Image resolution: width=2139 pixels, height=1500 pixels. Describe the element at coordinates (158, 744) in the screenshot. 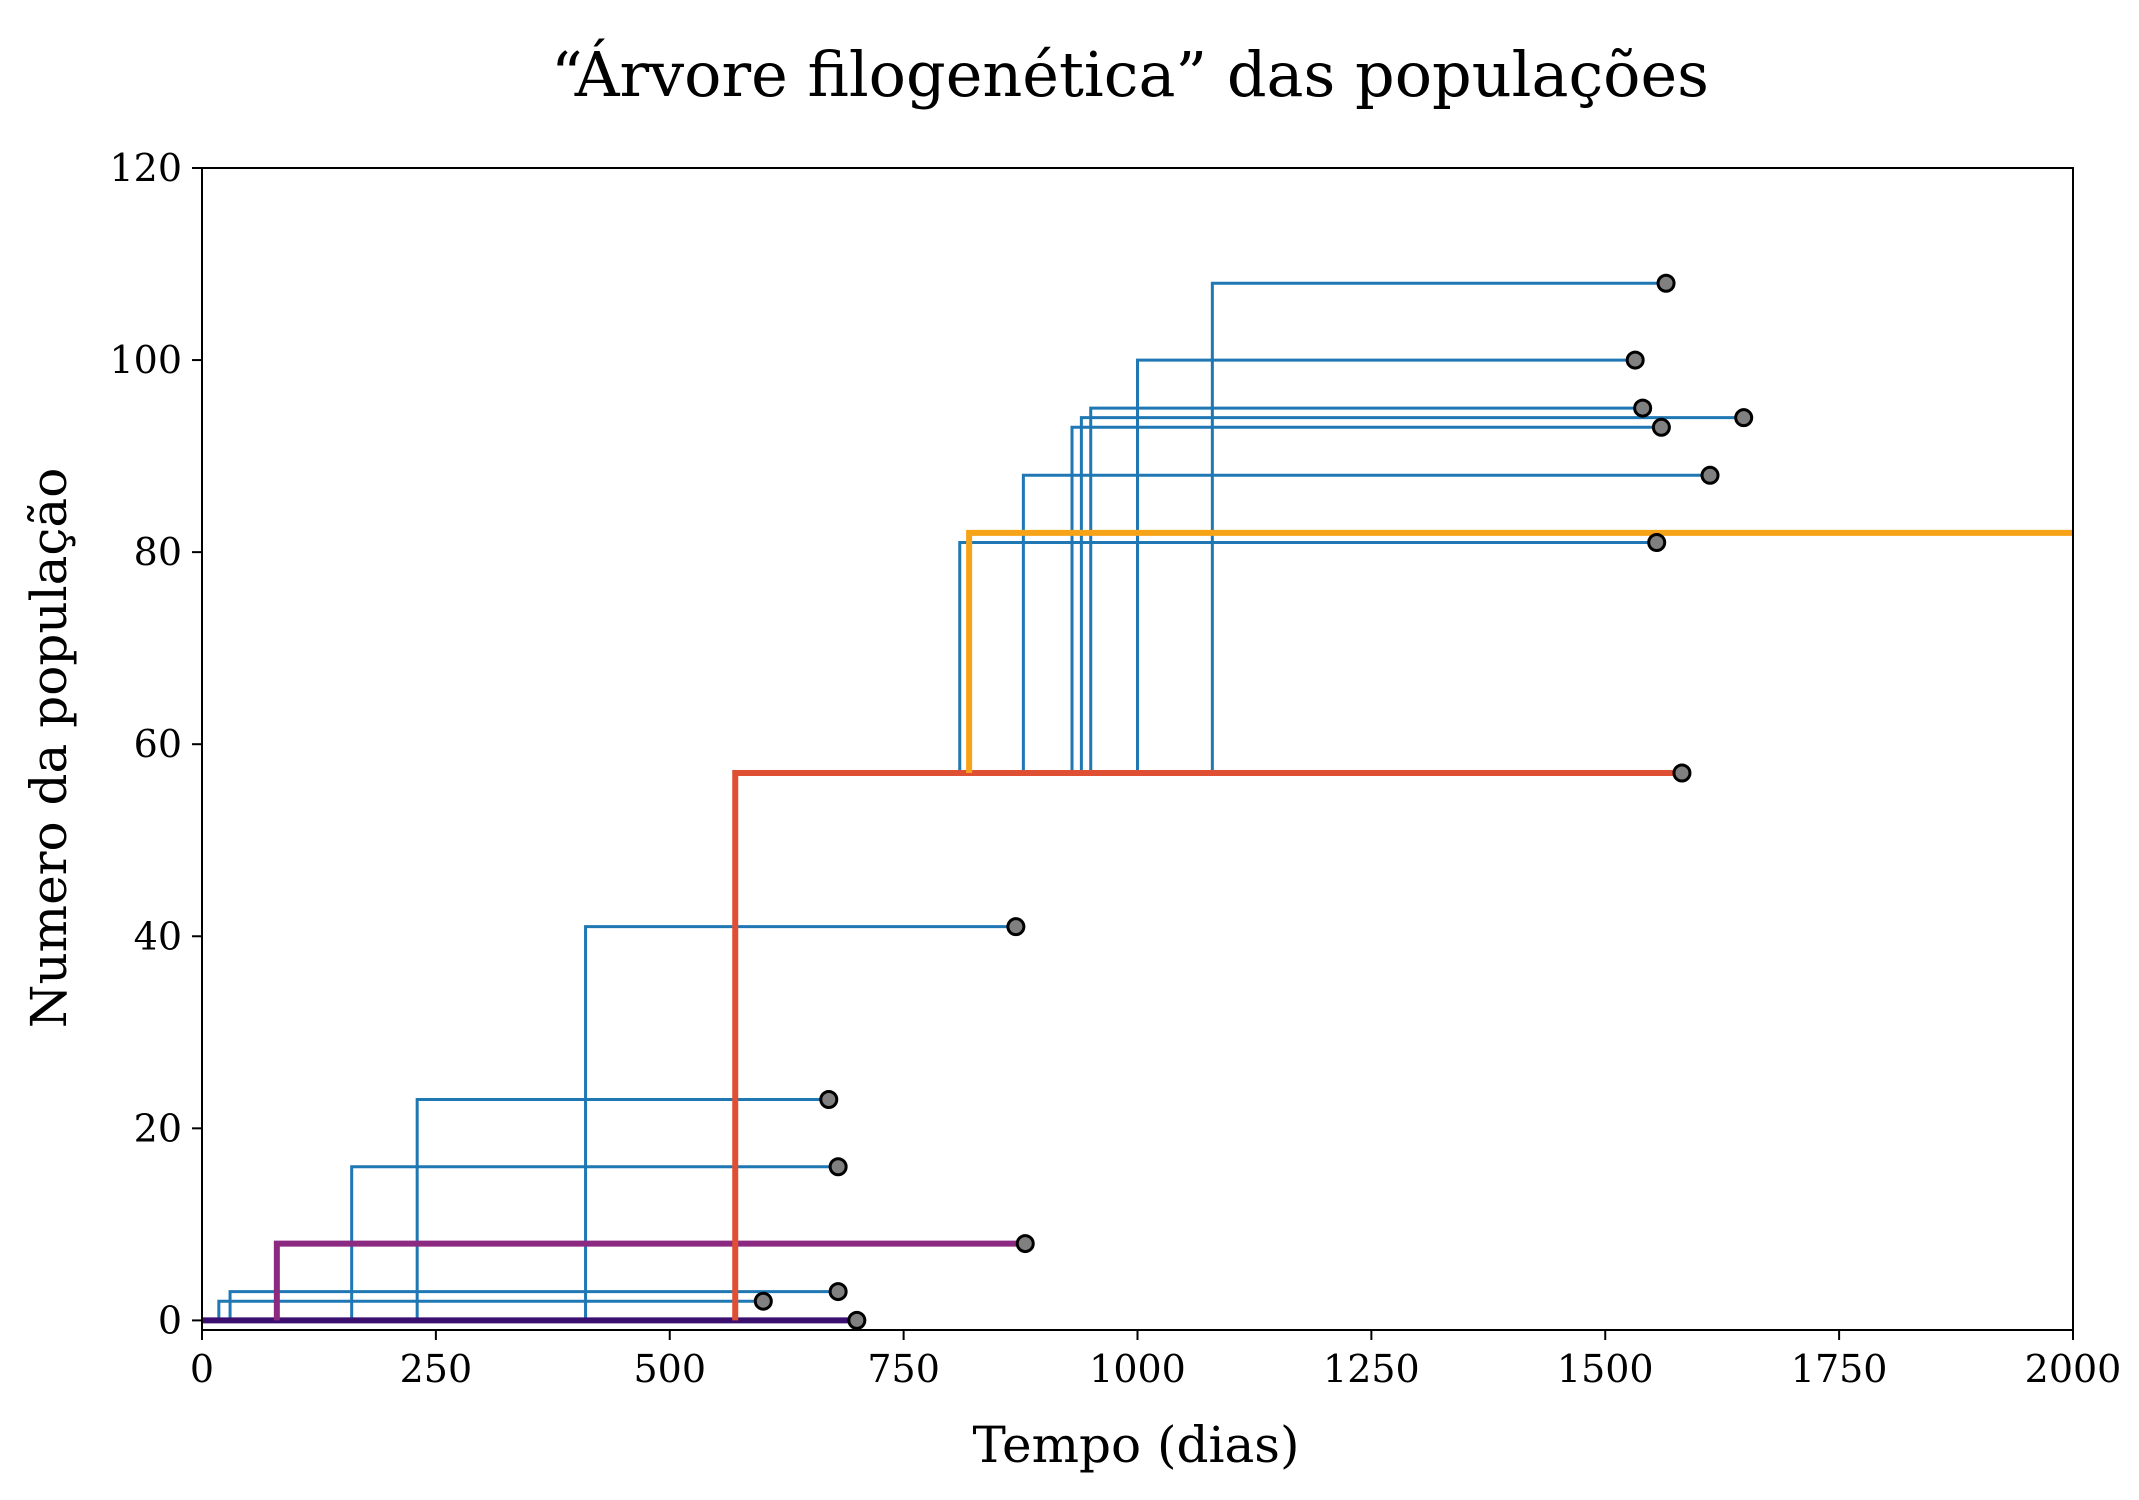

I see `y-tick-label-60: 60` at that location.